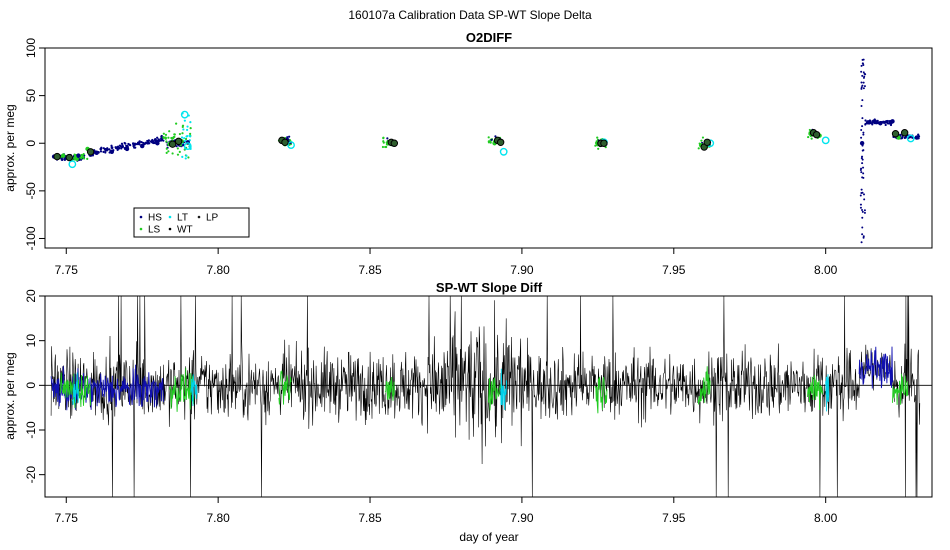 This screenshot has height=550, width=950. What do you see at coordinates (67, 518) in the screenshot?
I see `x-tick-label: 7.75` at bounding box center [67, 518].